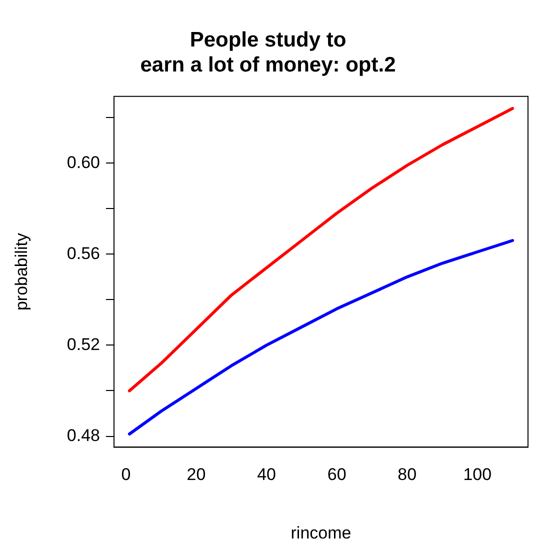 The width and height of the screenshot is (541, 556). What do you see at coordinates (126, 474) in the screenshot?
I see `x-tick-label: 0` at bounding box center [126, 474].